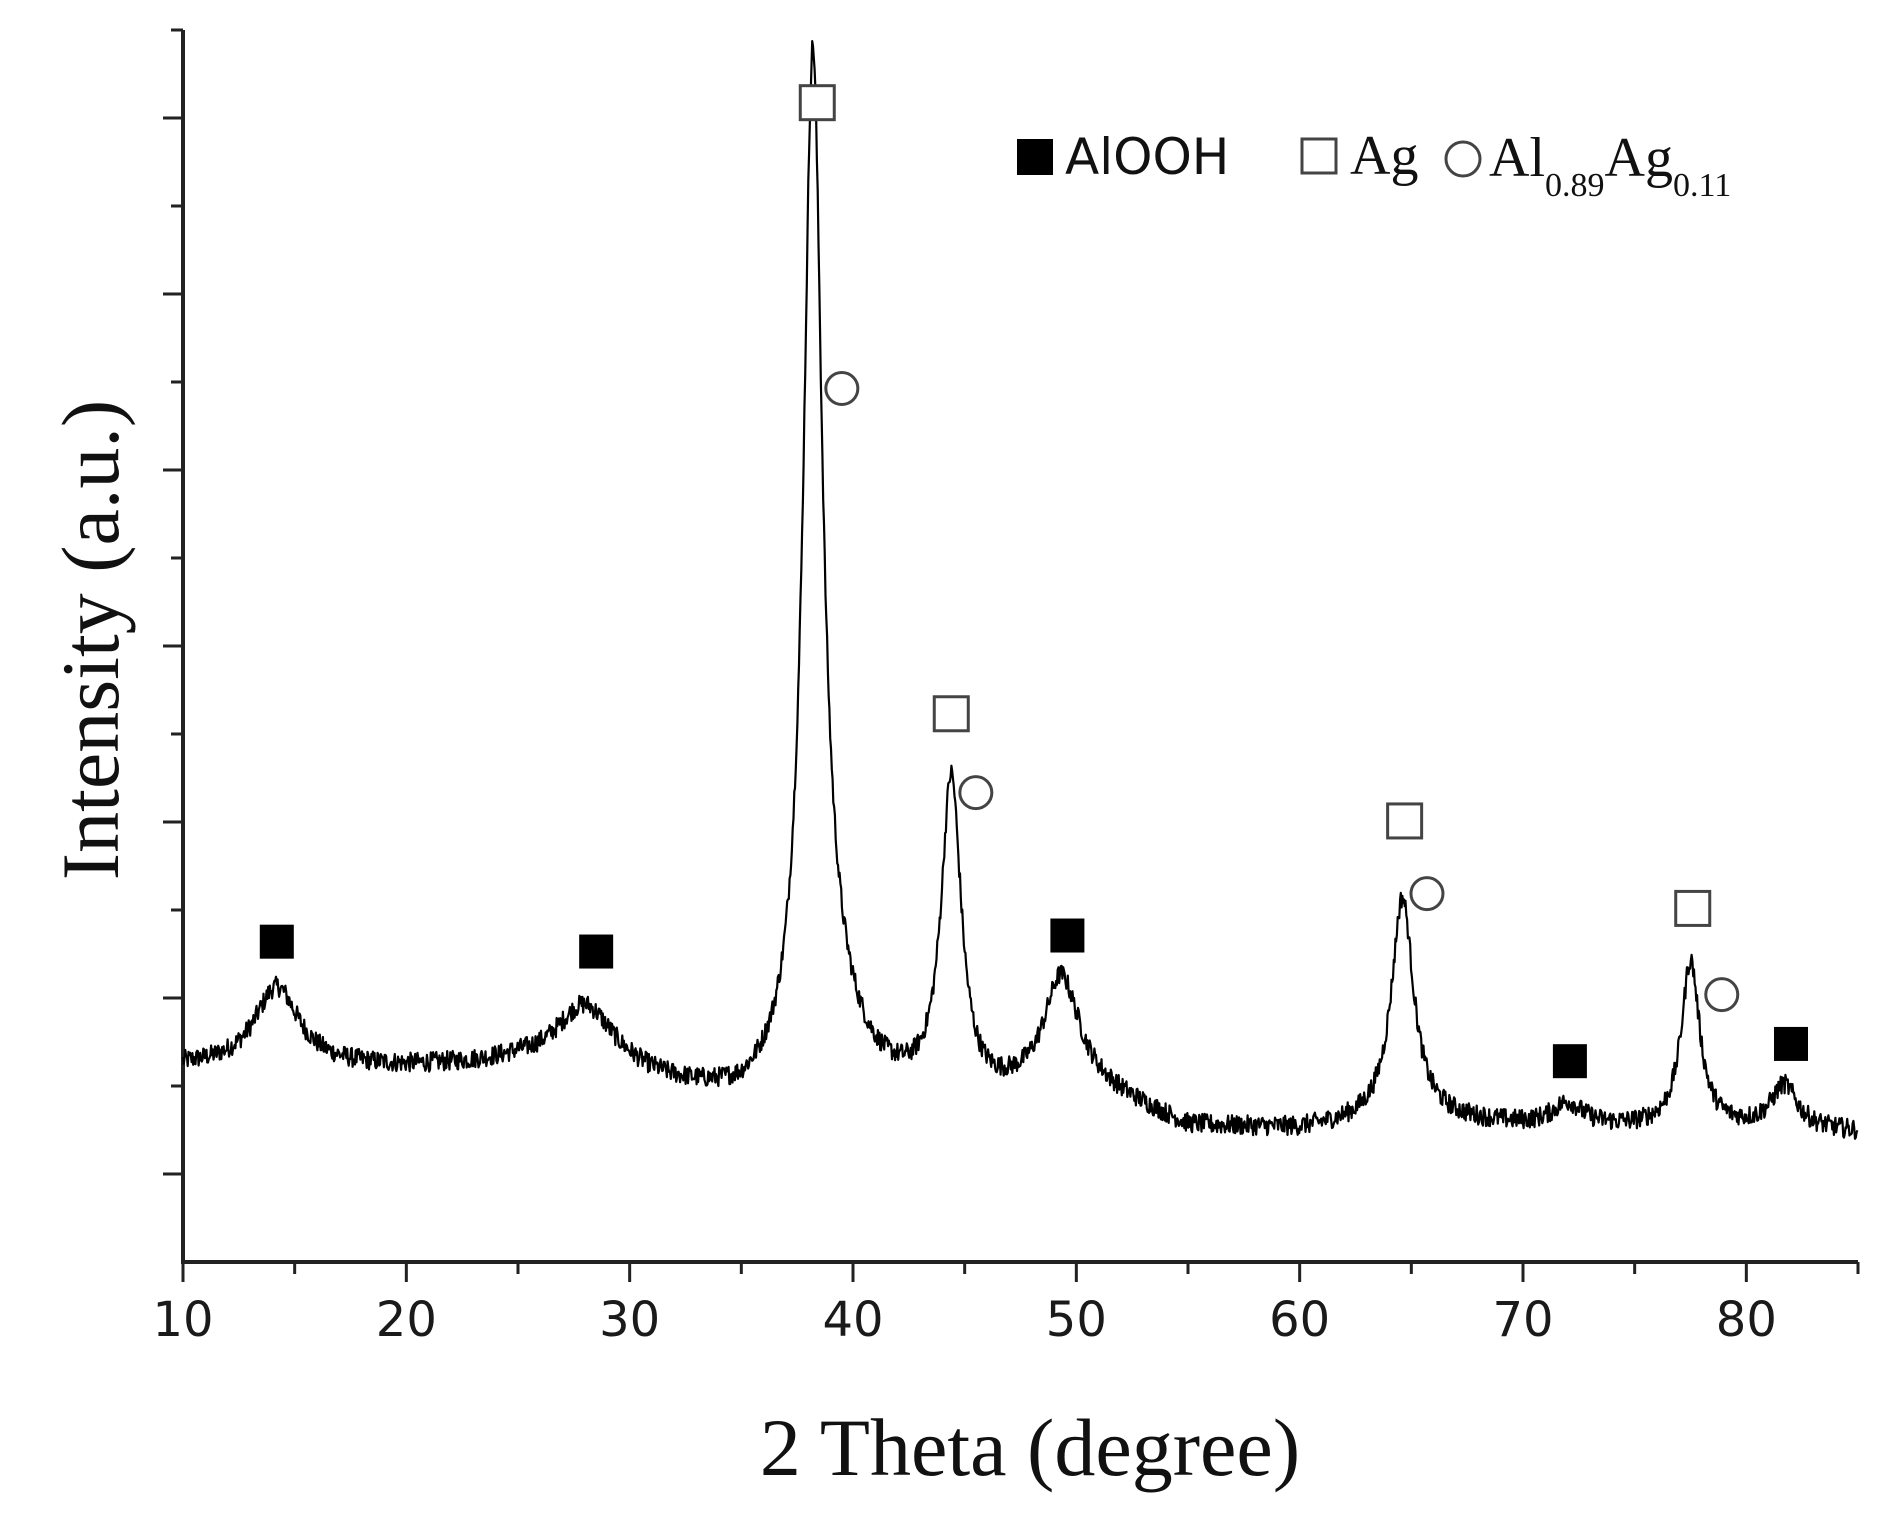 Image resolution: width=1885 pixels, height=1521 pixels. I want to click on legend-alloy-element-2: Ag, so click(1639, 158).